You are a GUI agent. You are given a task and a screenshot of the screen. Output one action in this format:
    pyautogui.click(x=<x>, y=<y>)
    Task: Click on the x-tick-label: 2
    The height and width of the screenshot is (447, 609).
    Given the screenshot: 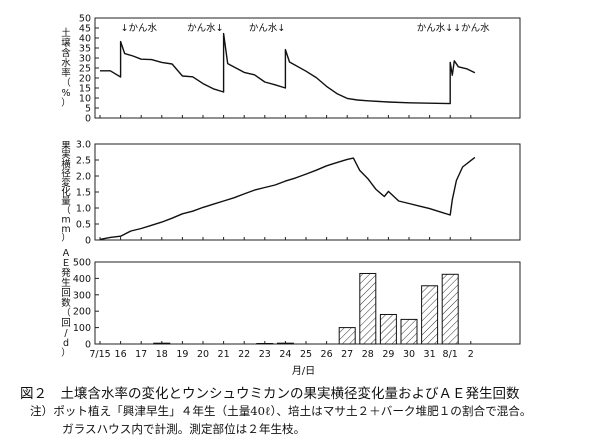 What is the action you would take?
    pyautogui.click(x=471, y=354)
    